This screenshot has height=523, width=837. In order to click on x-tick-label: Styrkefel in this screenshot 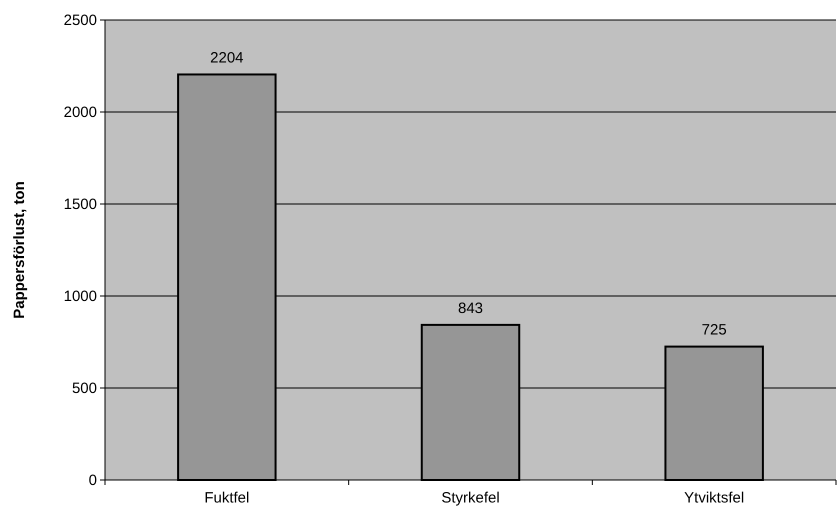, I will do `click(470, 498)`.